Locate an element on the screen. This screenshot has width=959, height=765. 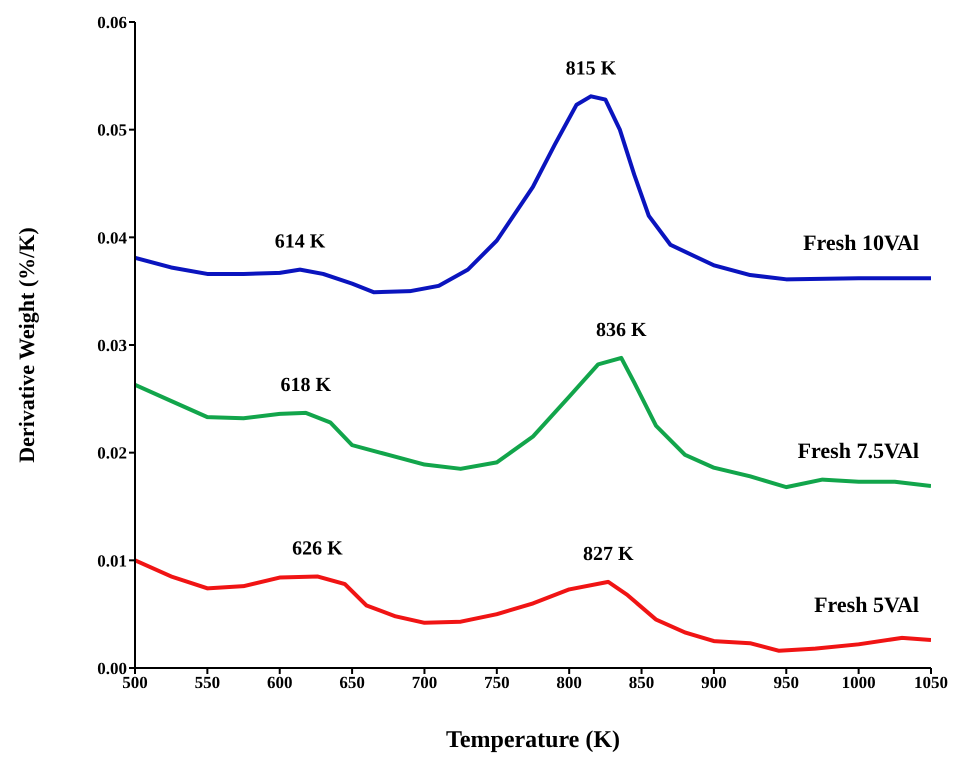
y-axis-title: Derivative Weight (%/K) is located at coordinates (26, 345).